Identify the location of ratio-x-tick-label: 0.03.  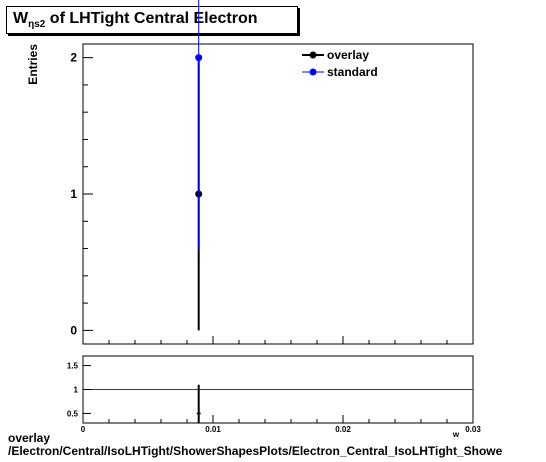
(473, 429).